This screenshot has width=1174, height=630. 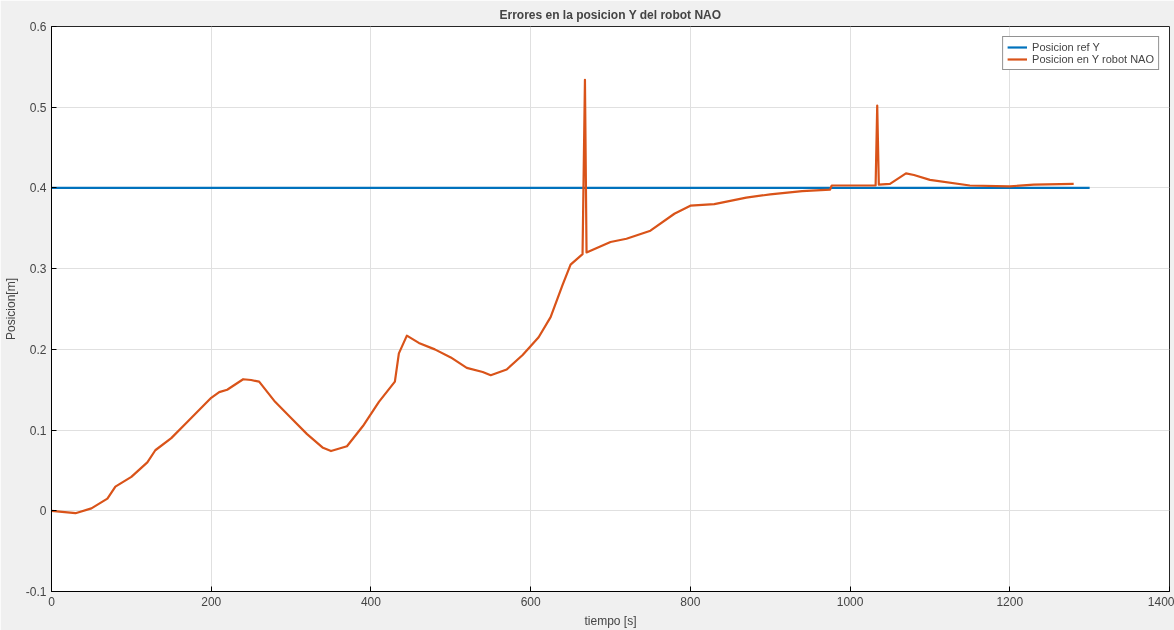 What do you see at coordinates (1010, 601) in the screenshot?
I see `x-tick-label: 1200` at bounding box center [1010, 601].